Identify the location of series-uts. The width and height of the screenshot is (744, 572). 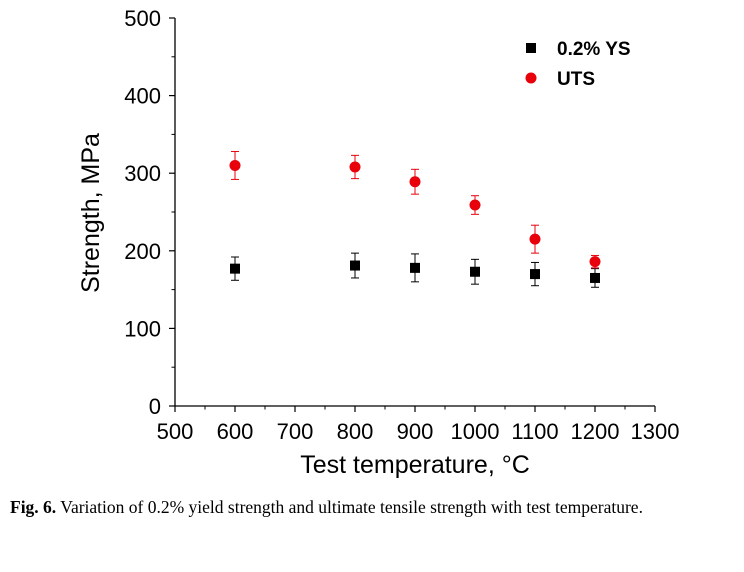
(415, 209).